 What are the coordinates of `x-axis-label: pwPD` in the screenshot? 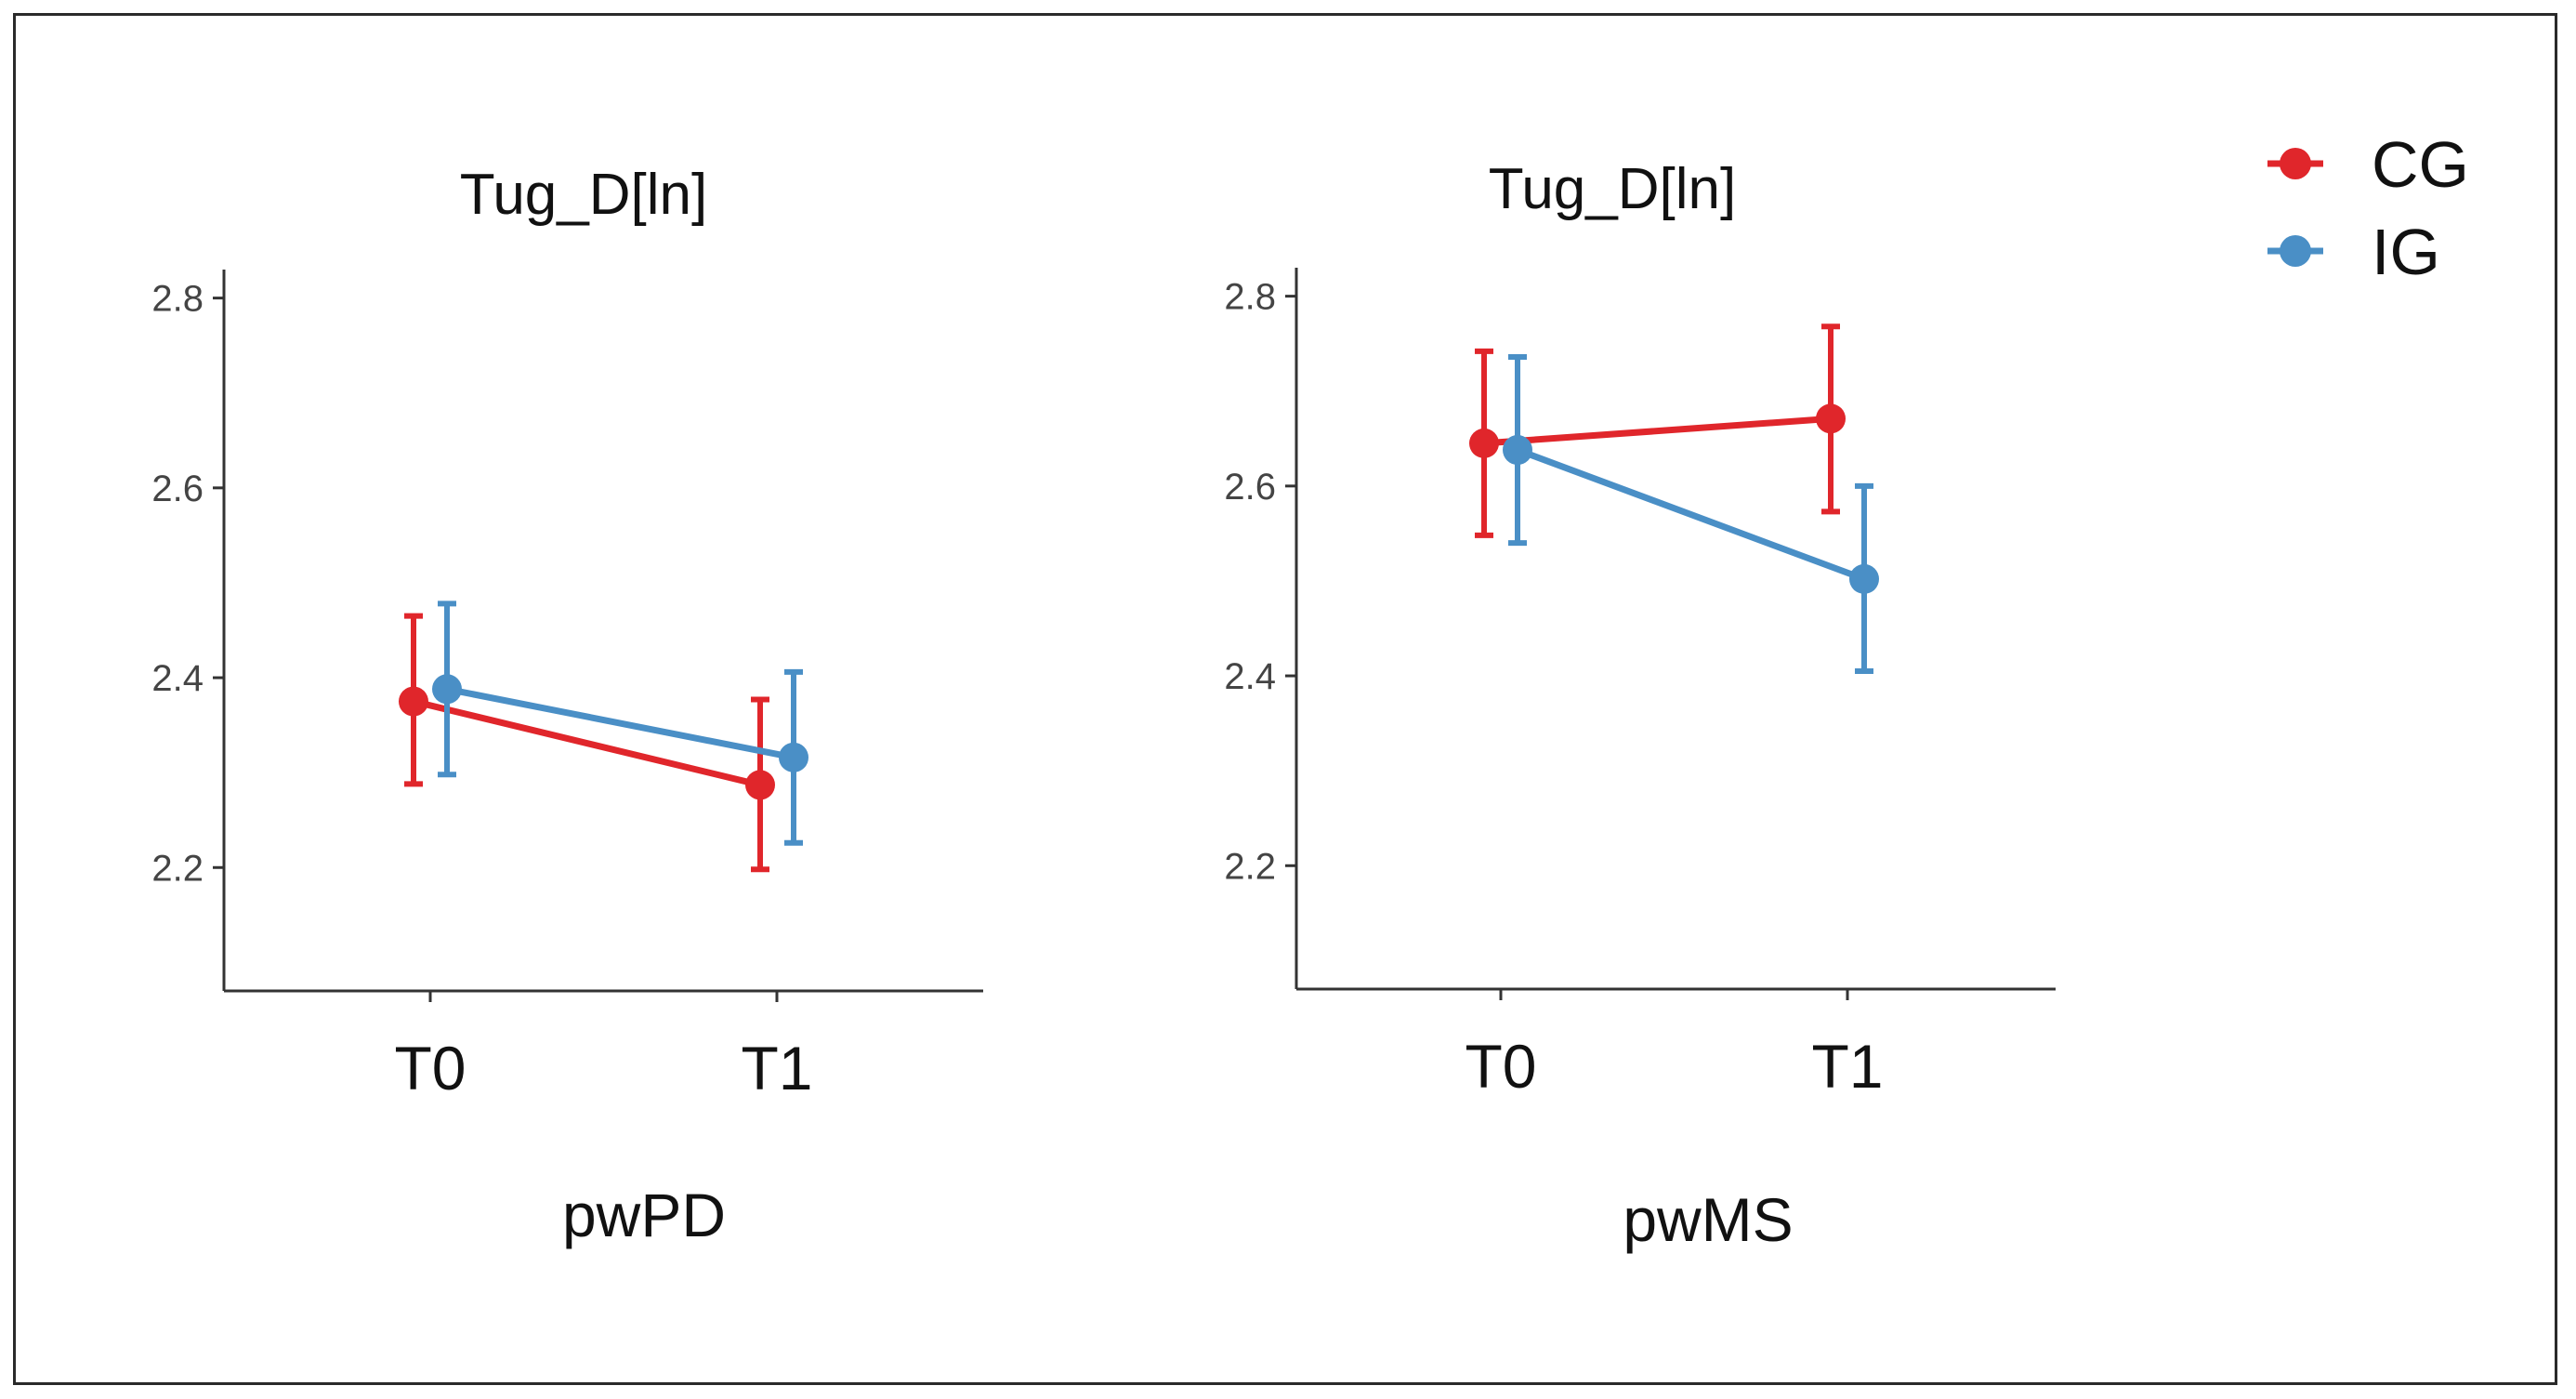 It's located at (644, 1215).